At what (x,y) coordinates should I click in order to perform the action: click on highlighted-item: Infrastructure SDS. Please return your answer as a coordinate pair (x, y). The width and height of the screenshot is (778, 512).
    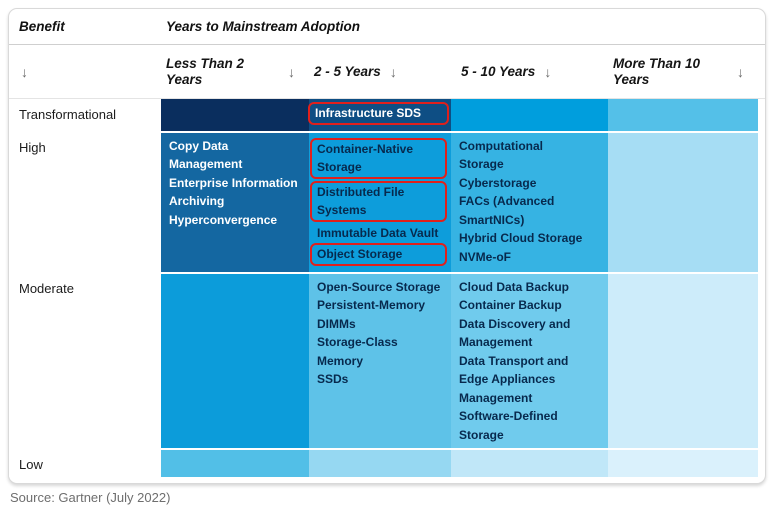
    Looking at the image, I should click on (378, 113).